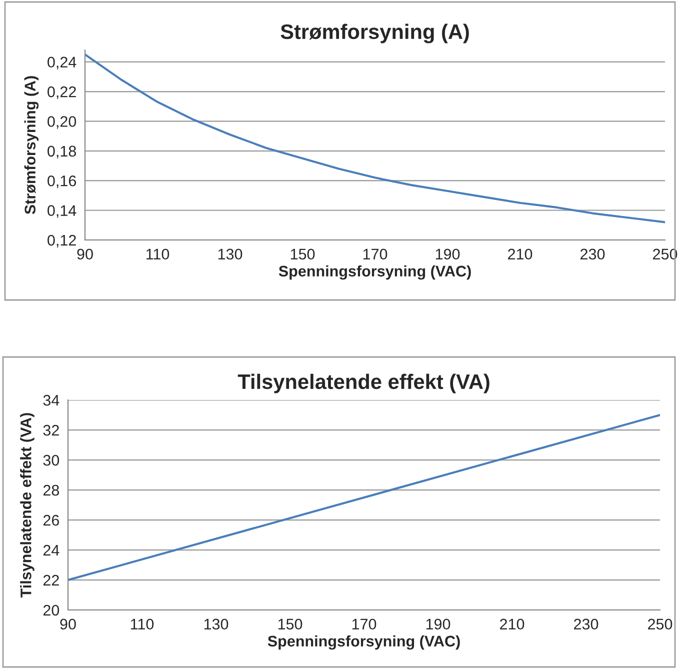 This screenshot has height=671, width=679. I want to click on chart-title: Tilsynelatende effekt (VA), so click(364, 384).